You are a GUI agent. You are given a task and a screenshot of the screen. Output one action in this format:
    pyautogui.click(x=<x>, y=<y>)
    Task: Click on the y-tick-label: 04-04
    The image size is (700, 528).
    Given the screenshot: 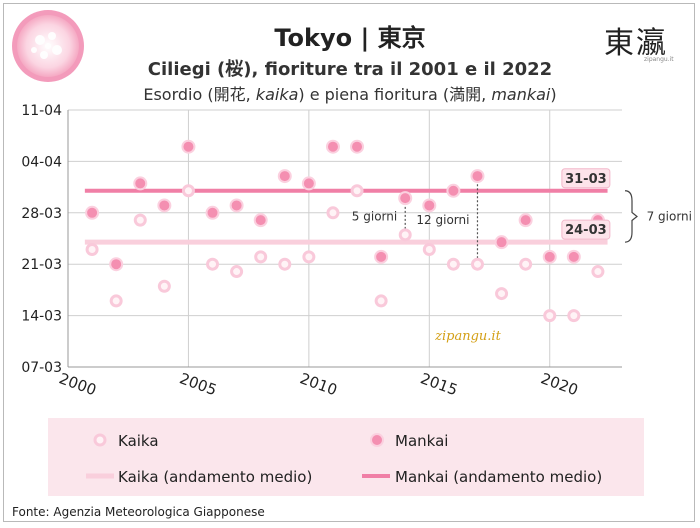 What is the action you would take?
    pyautogui.click(x=41, y=162)
    